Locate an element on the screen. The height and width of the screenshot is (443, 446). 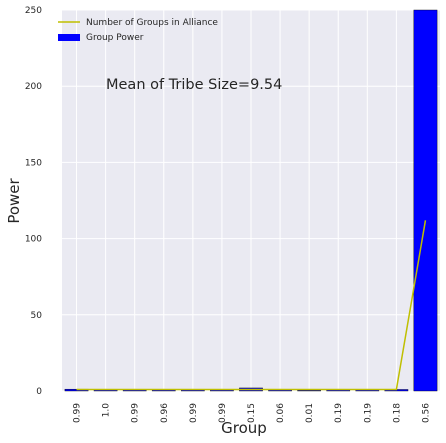
x-tick-label-7: 0.06 is located at coordinates (281, 413).